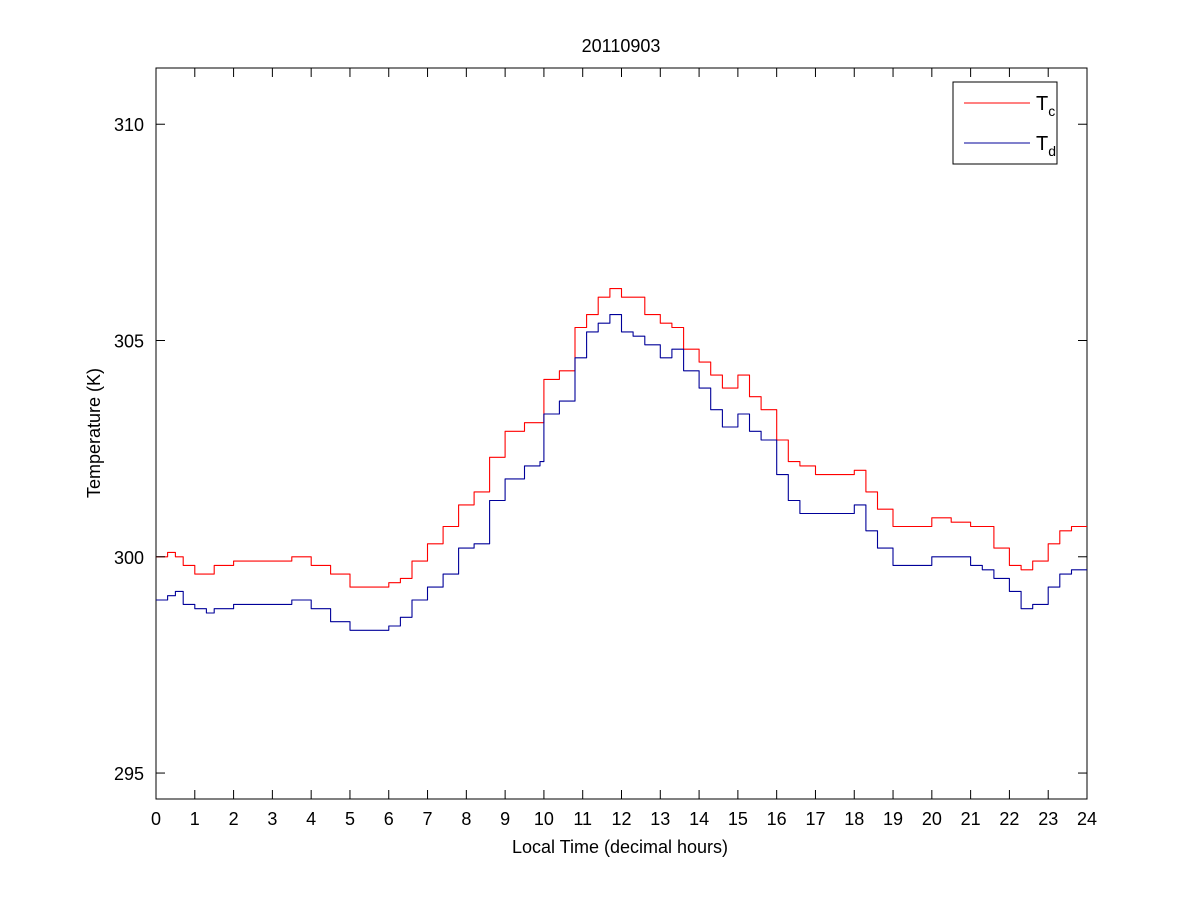  Describe the element at coordinates (777, 819) in the screenshot. I see `x-tick-label: 16` at that location.